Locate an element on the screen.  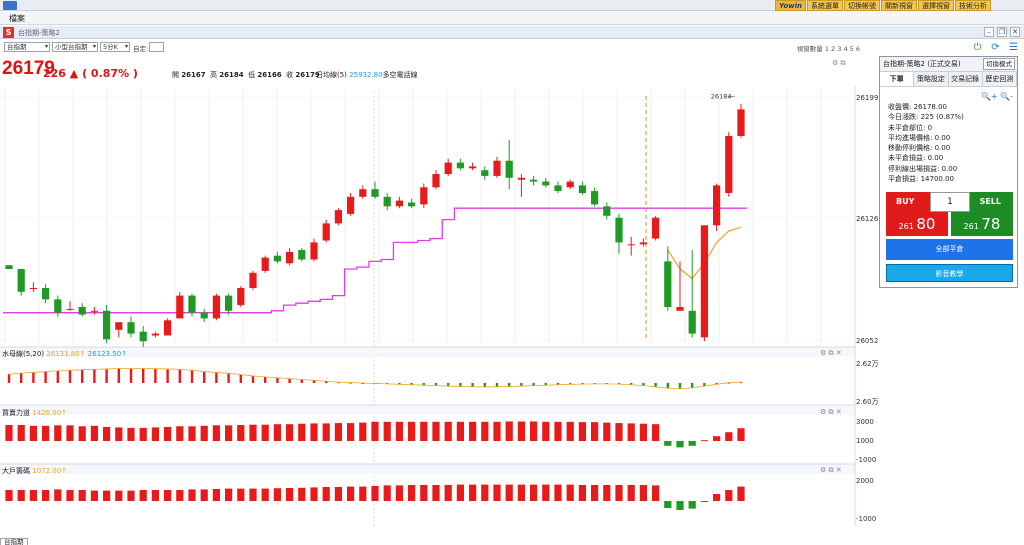
flatten-all-button: 全部平倉 is located at coordinates (949, 249).